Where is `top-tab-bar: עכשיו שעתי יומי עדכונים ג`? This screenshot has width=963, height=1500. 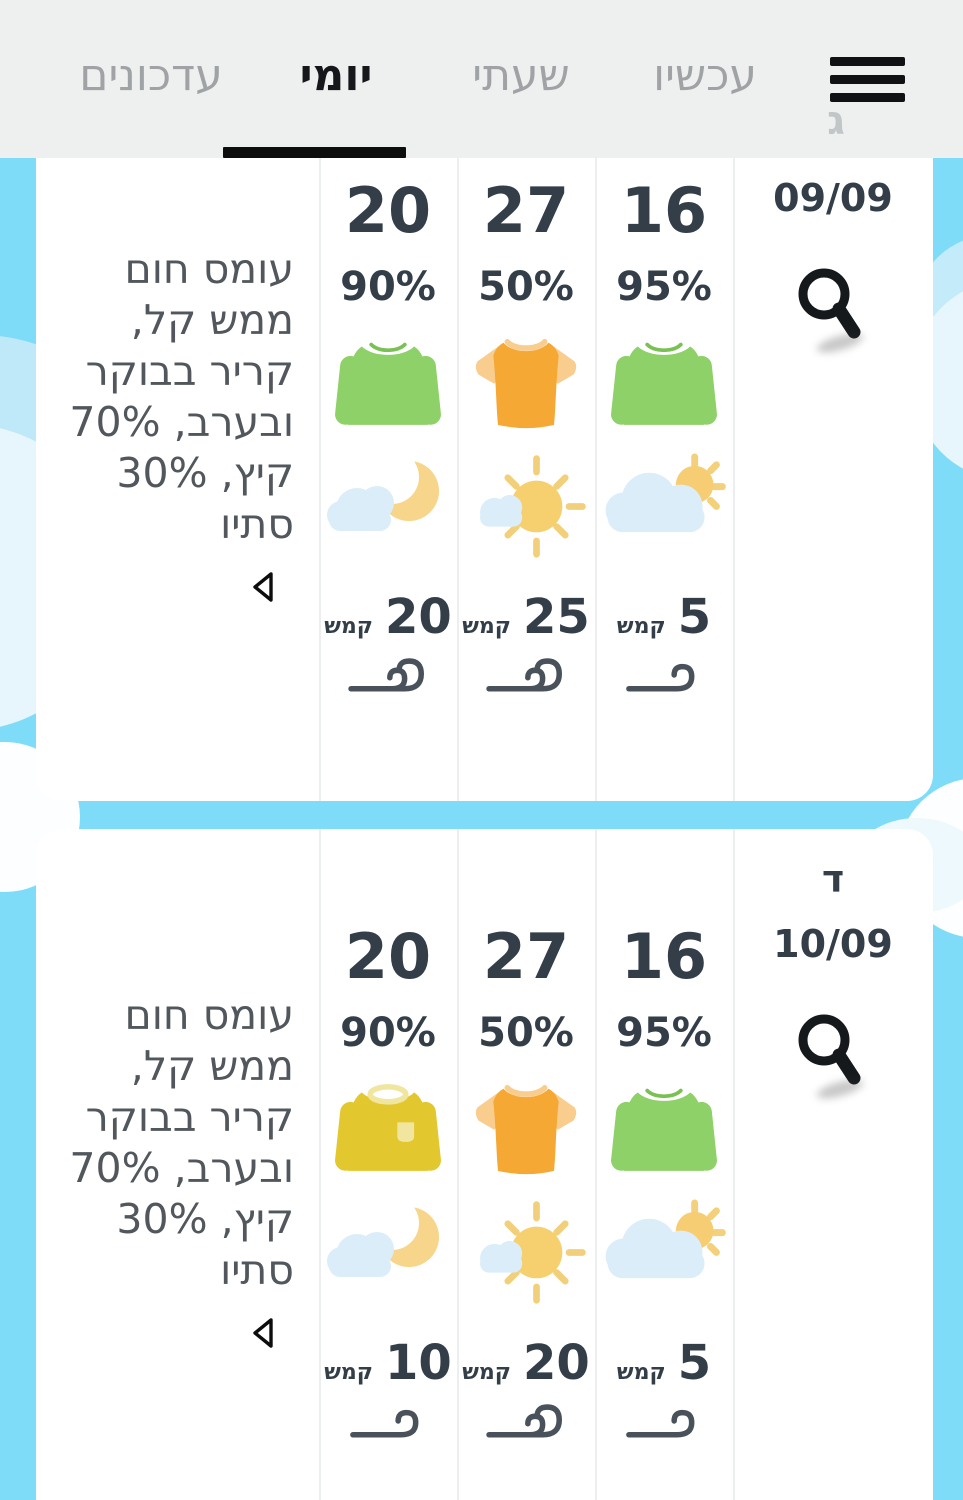
top-tab-bar: עכשיו שעתי יומי עדכונים ג is located at coordinates (481, 79).